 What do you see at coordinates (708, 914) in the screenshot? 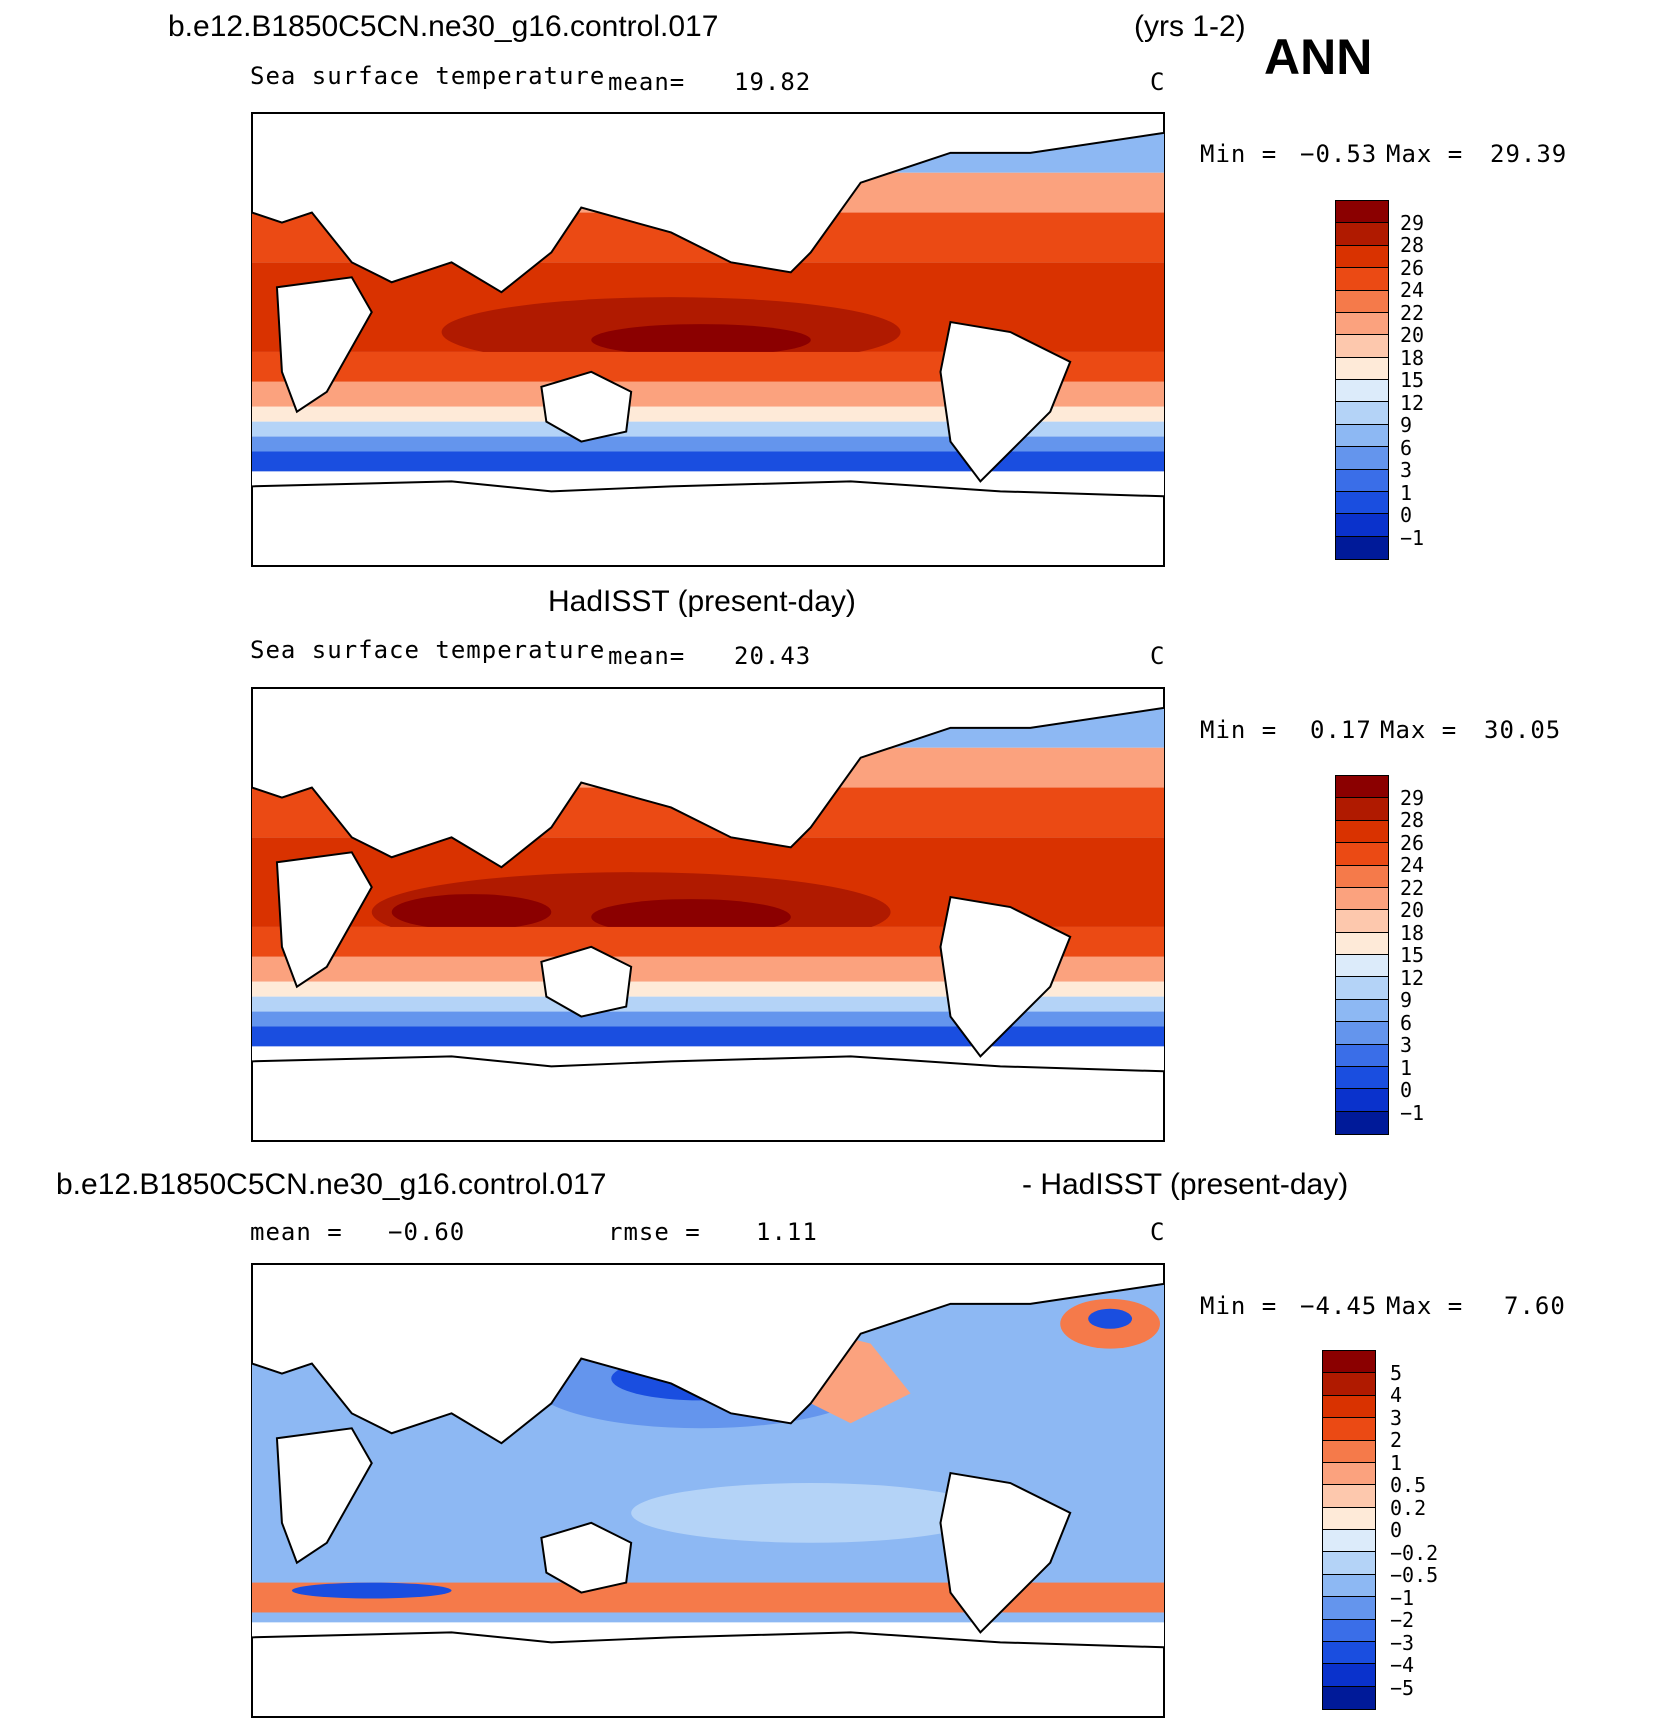
I see `panel2-map-field` at bounding box center [708, 914].